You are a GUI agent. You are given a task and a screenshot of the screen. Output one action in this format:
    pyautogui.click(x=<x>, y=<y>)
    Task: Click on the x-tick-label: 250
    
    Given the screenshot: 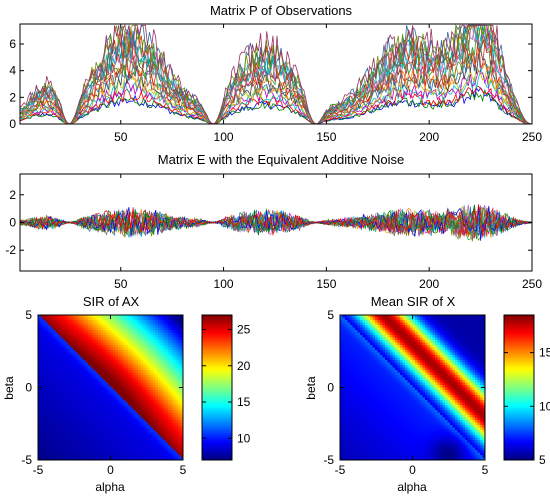 What is the action you would take?
    pyautogui.click(x=532, y=284)
    